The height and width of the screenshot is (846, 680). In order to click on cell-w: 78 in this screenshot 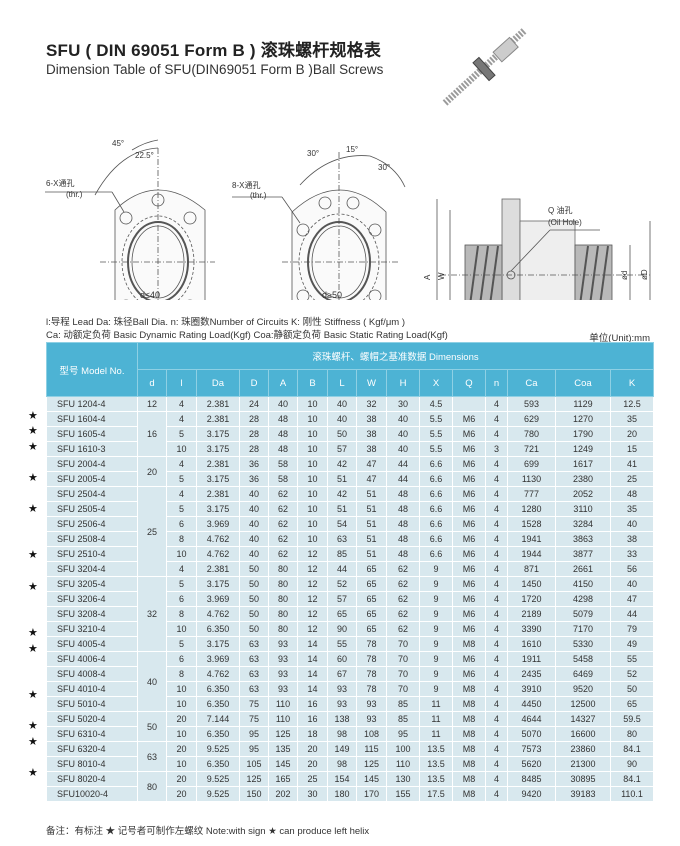, I will do `click(371, 659)`.